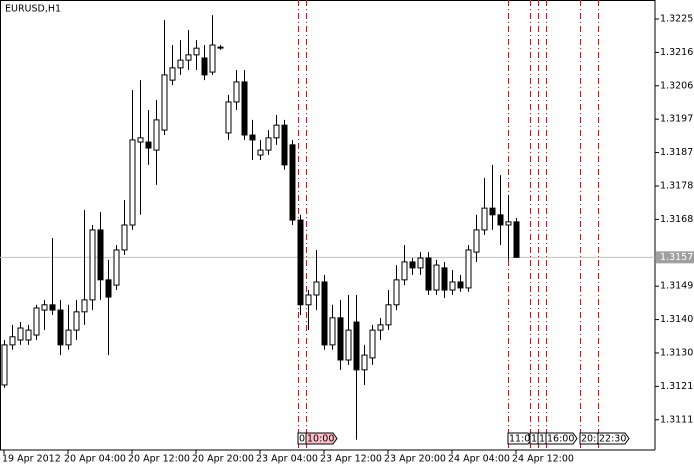  Describe the element at coordinates (677, 85) in the screenshot. I see `y-tick-label: 1.32065` at that location.